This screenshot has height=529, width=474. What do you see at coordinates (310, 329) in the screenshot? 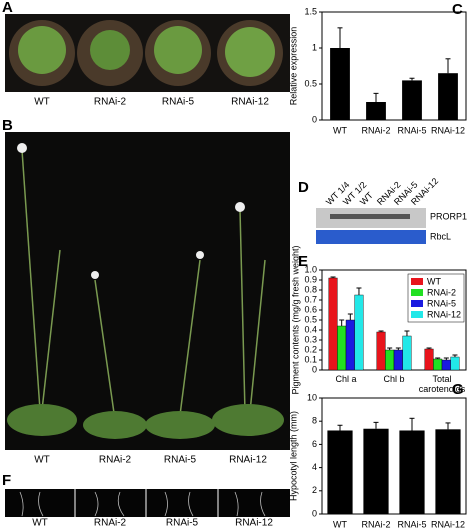
I see `y-tick-label: 0.4` at bounding box center [310, 329].